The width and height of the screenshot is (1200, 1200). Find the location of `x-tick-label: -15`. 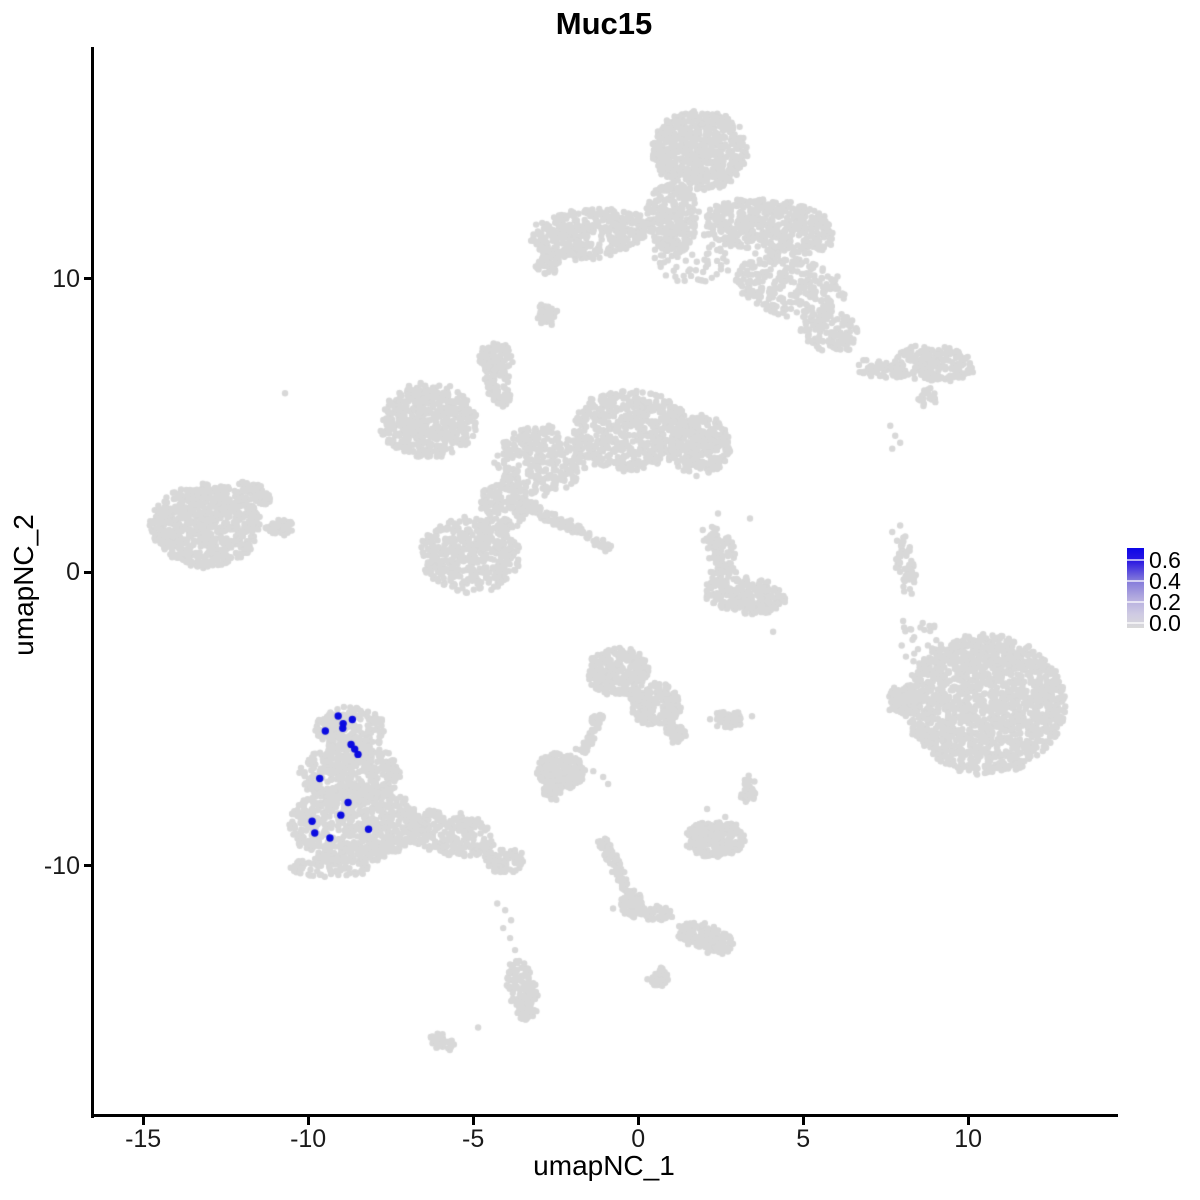

x-tick-label: -15 is located at coordinates (143, 1139).